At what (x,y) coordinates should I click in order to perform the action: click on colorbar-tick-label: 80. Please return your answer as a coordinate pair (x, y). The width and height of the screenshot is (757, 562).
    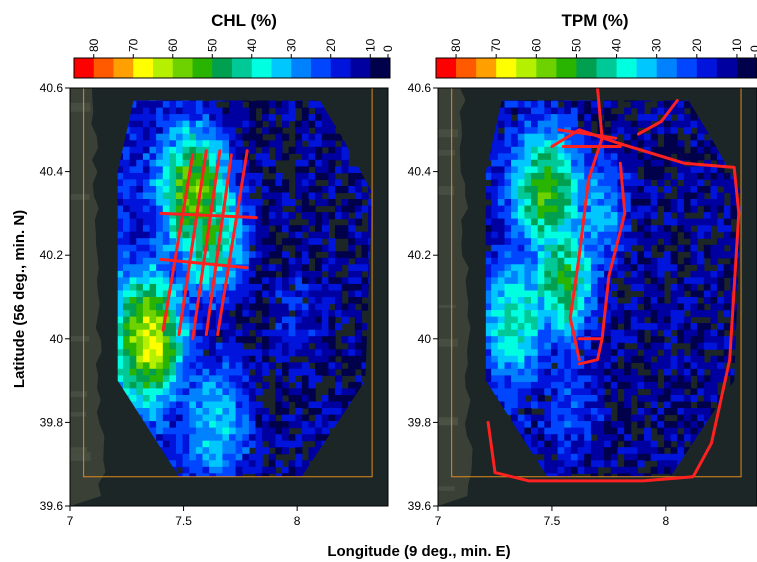
    Looking at the image, I should click on (94, 45).